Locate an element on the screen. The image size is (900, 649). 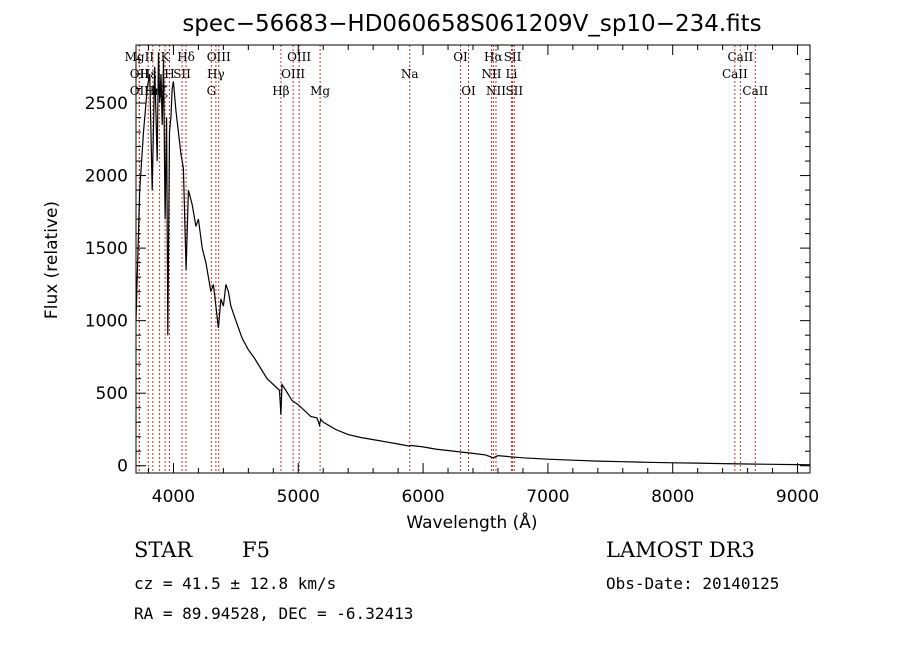
y-tick-label-2: 1000 is located at coordinates (106, 322).